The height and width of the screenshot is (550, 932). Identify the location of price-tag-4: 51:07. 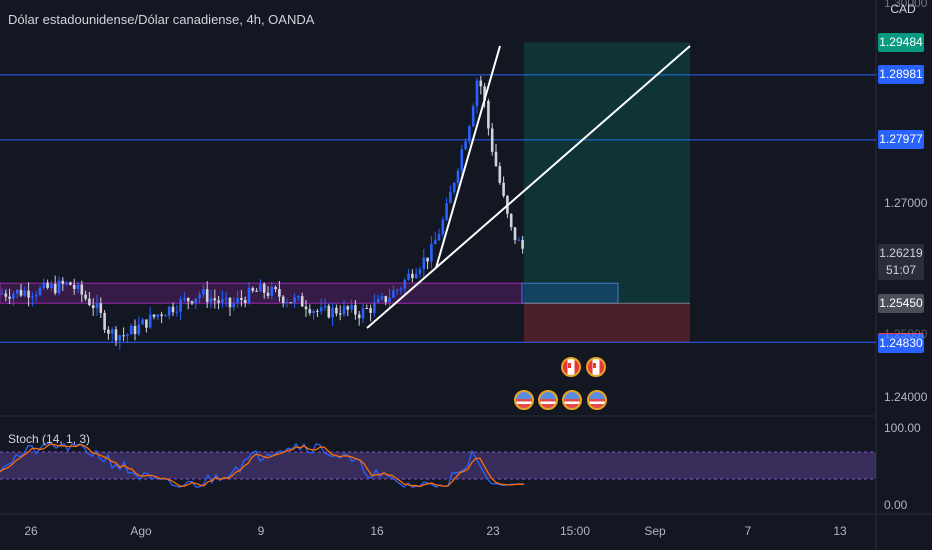
(901, 270).